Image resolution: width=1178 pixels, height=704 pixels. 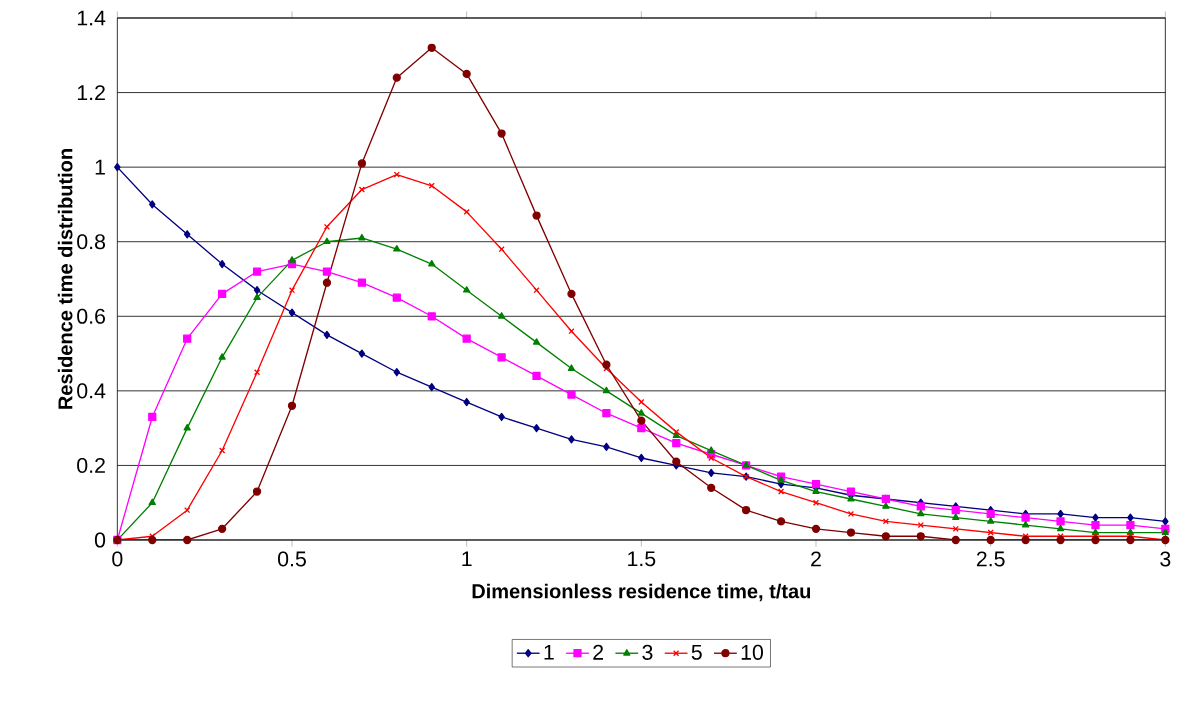 I want to click on y-tick-label: 0.8, so click(x=91, y=242).